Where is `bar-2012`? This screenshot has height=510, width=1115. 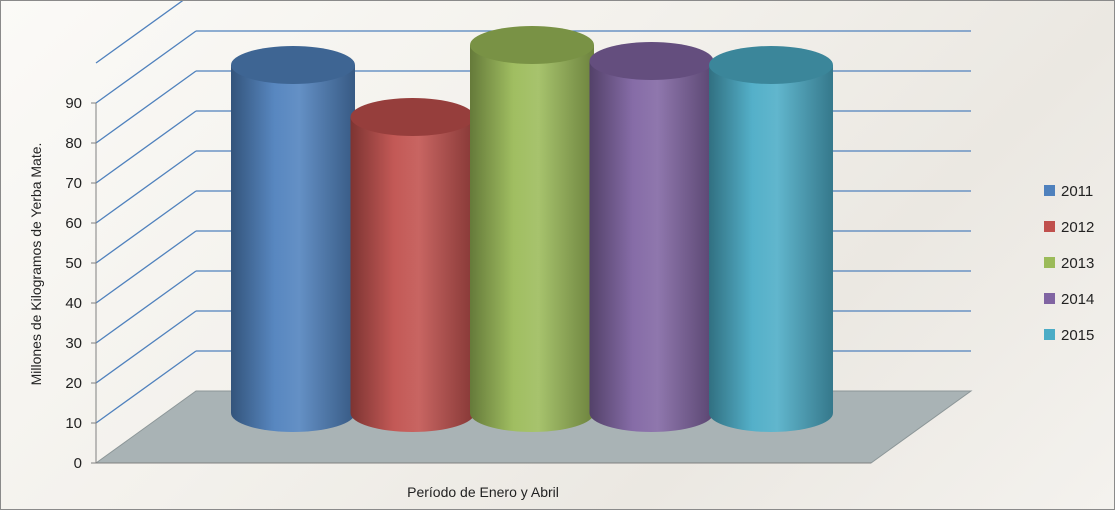 bar-2012 is located at coordinates (412, 265).